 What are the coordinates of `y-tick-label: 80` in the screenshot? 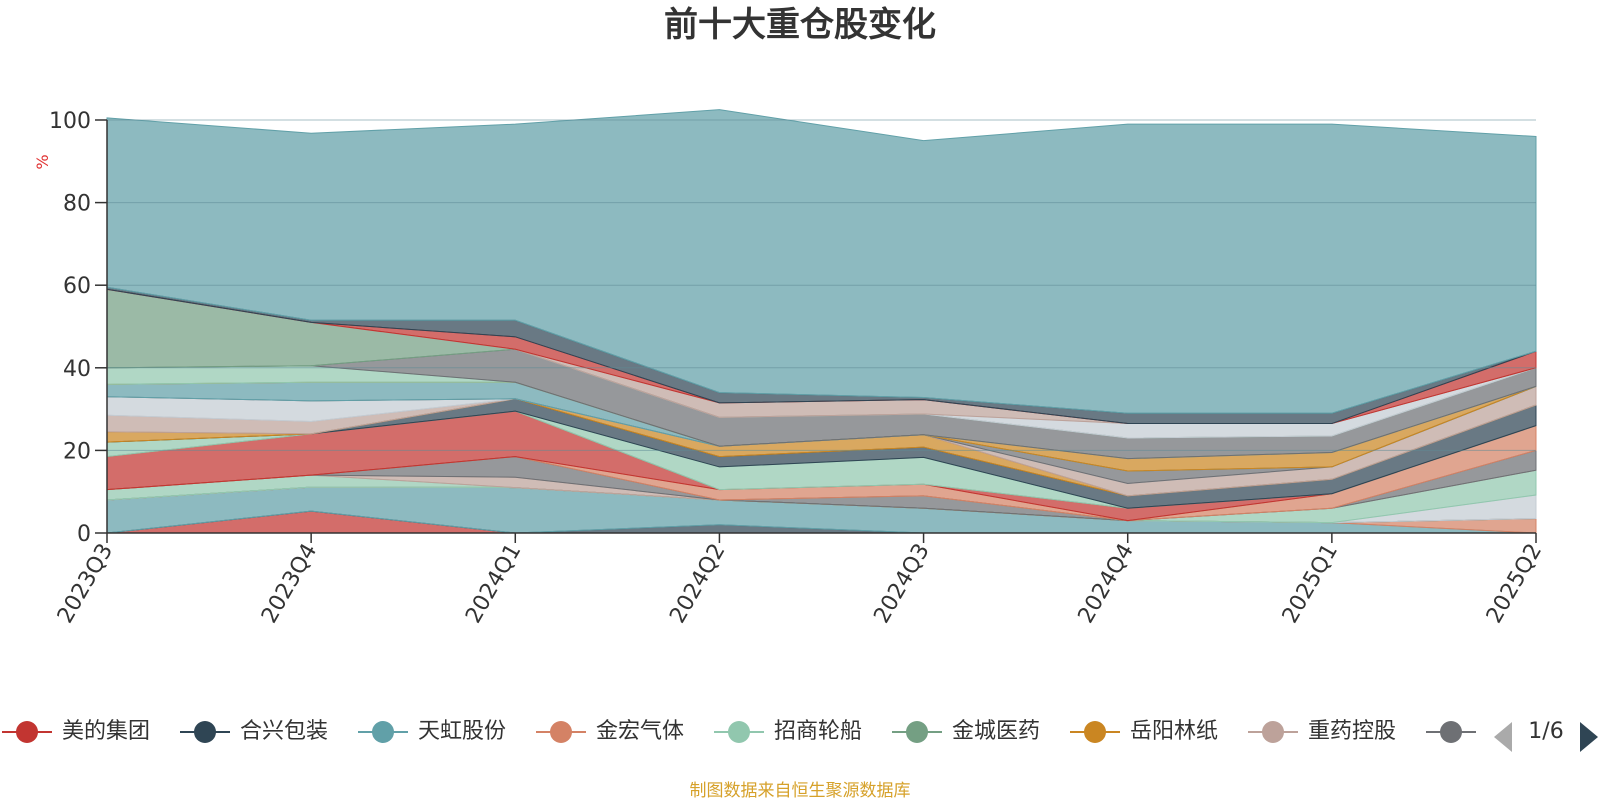 It's located at (77, 204).